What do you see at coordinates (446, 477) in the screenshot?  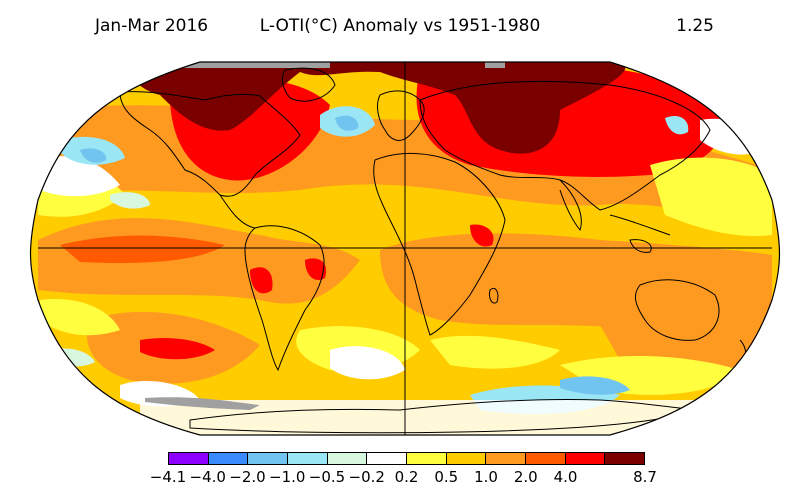 I see `legend-tick-label: 0.5` at bounding box center [446, 477].